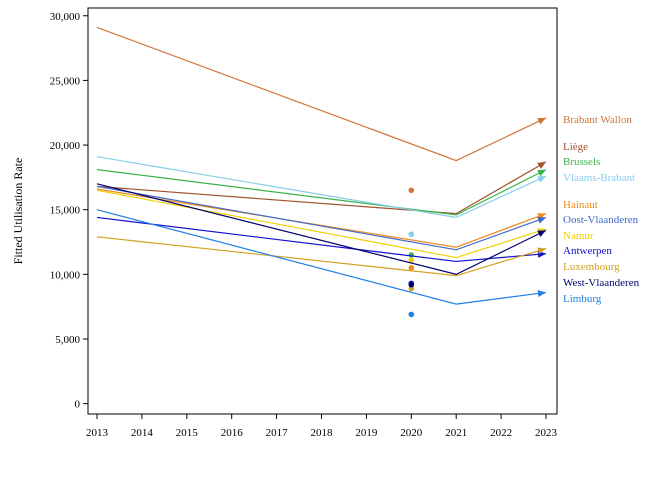  What do you see at coordinates (97, 433) in the screenshot?
I see `x-tick-label: 2013` at bounding box center [97, 433].